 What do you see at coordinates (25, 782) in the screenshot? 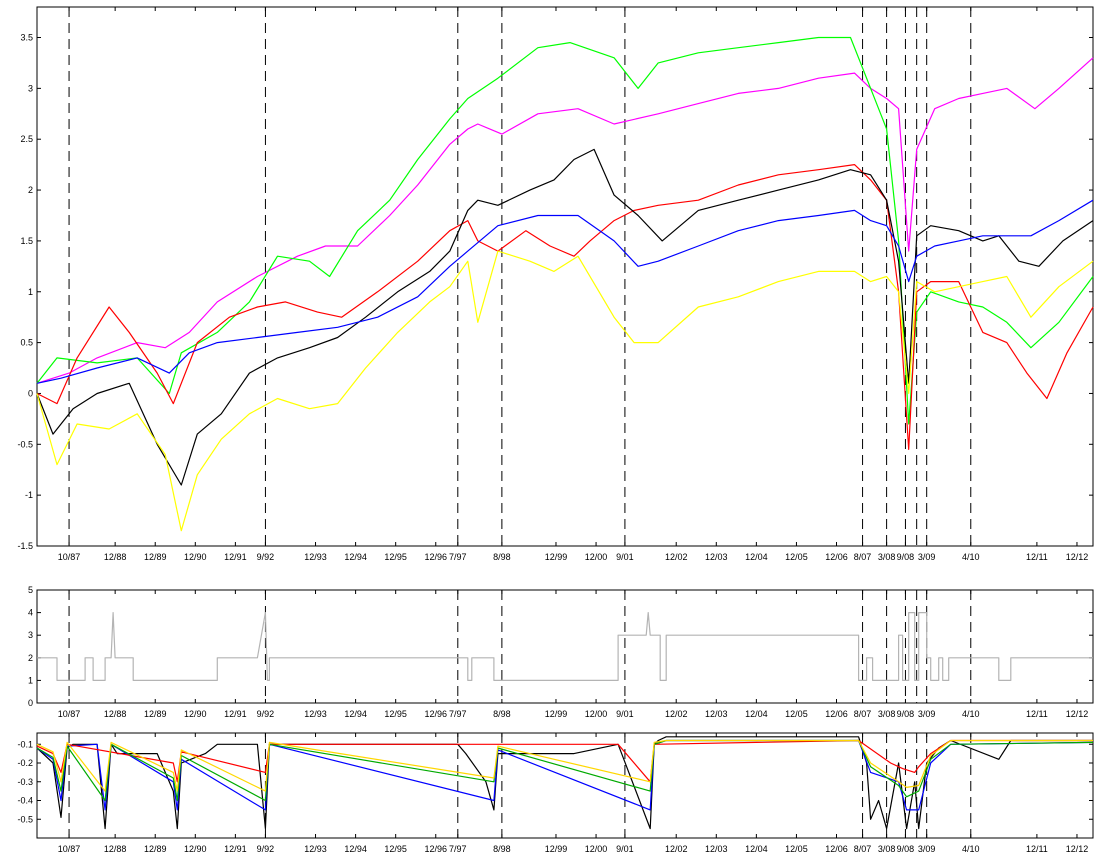
I see `y-tick-label: -0.3` at bounding box center [25, 782].